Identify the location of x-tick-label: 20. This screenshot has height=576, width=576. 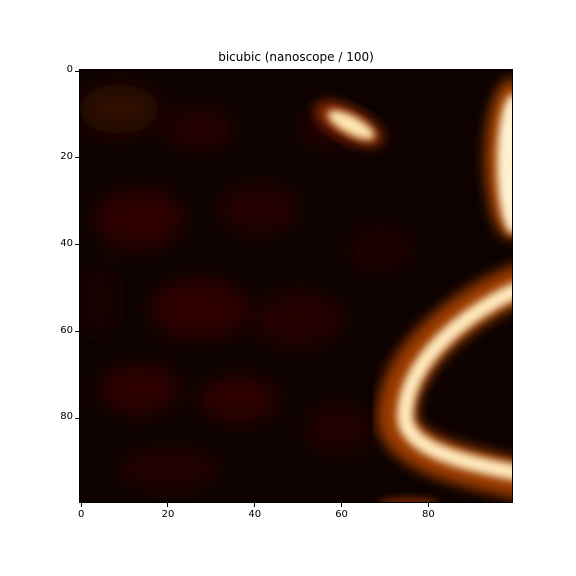
(168, 514).